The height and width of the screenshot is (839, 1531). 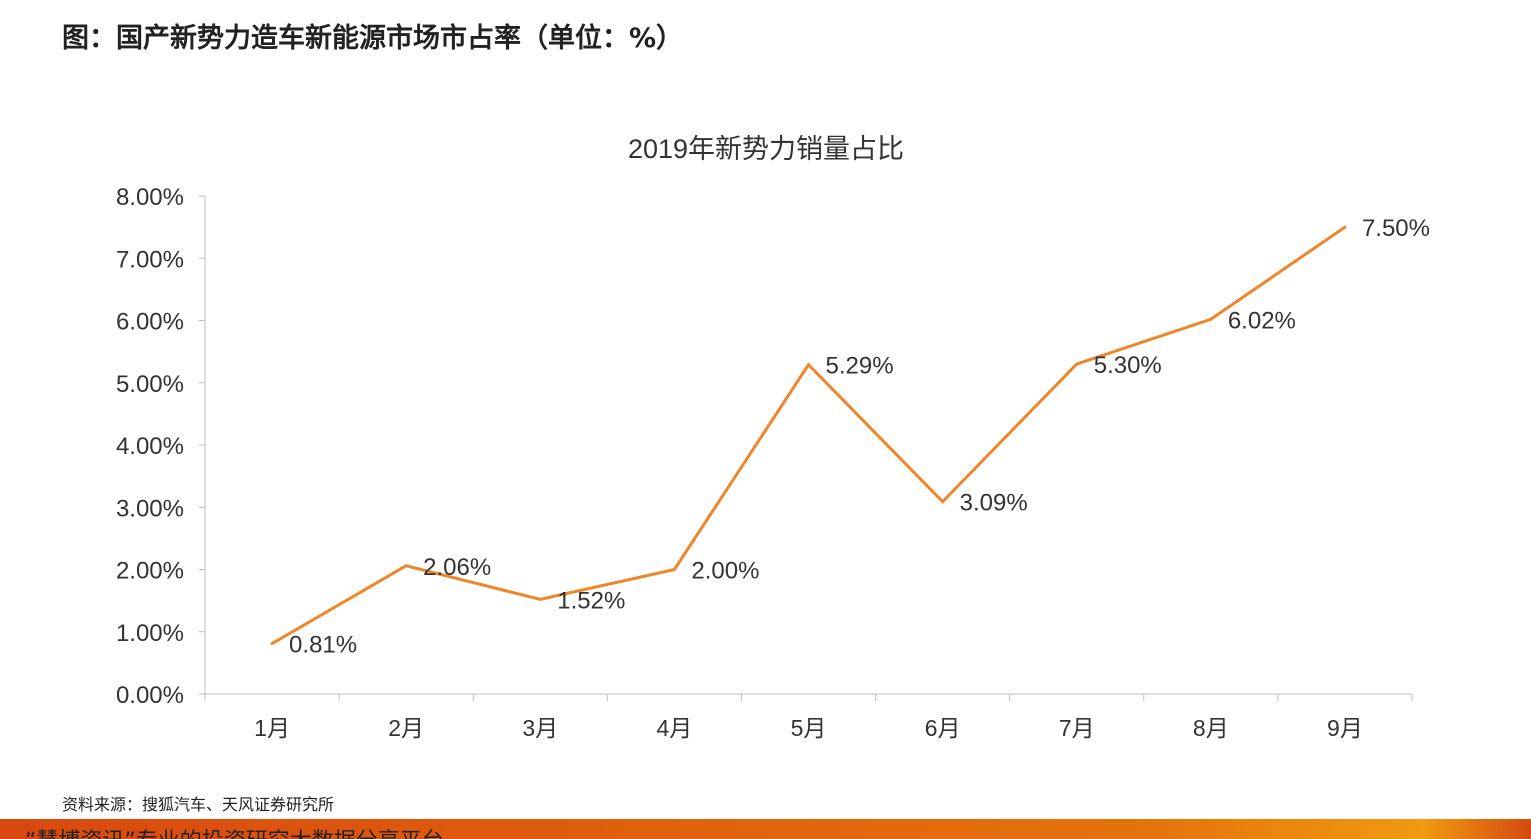 What do you see at coordinates (725, 571) in the screenshot?
I see `data-label: 2.00%` at bounding box center [725, 571].